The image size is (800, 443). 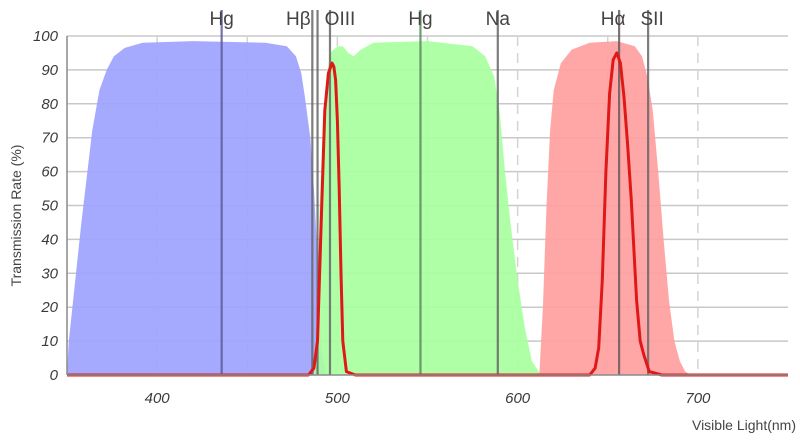 What do you see at coordinates (49, 172) in the screenshot?
I see `y-tick-label: 60` at bounding box center [49, 172].